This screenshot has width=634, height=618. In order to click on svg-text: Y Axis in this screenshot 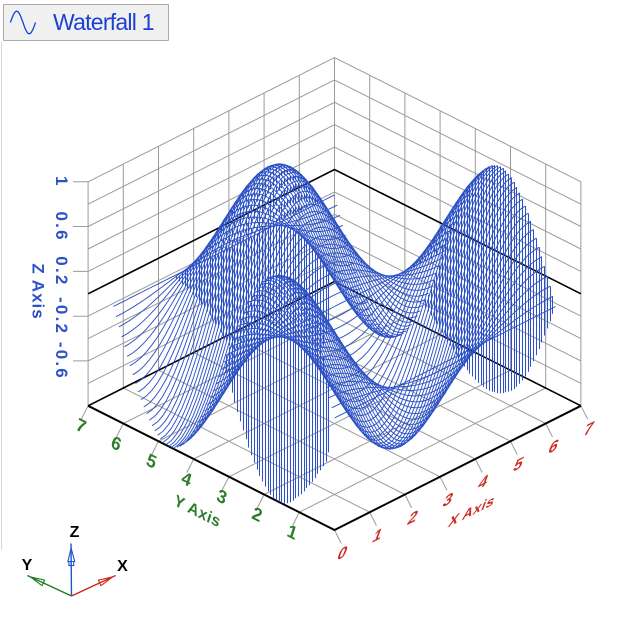, I will do `click(197, 511)`.